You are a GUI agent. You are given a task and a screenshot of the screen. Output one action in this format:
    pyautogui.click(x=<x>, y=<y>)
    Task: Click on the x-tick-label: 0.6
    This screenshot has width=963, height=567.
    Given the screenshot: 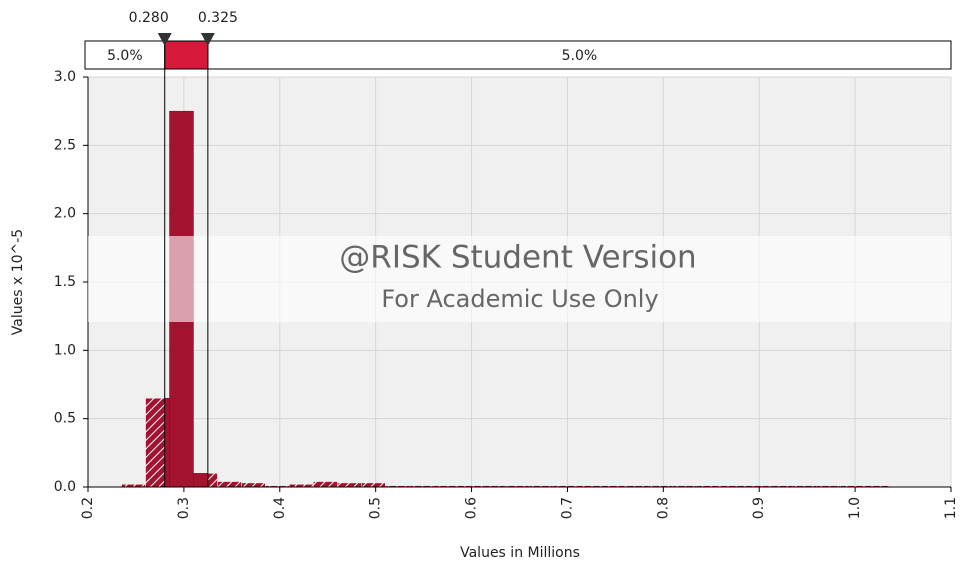 What is the action you would take?
    pyautogui.click(x=472, y=508)
    